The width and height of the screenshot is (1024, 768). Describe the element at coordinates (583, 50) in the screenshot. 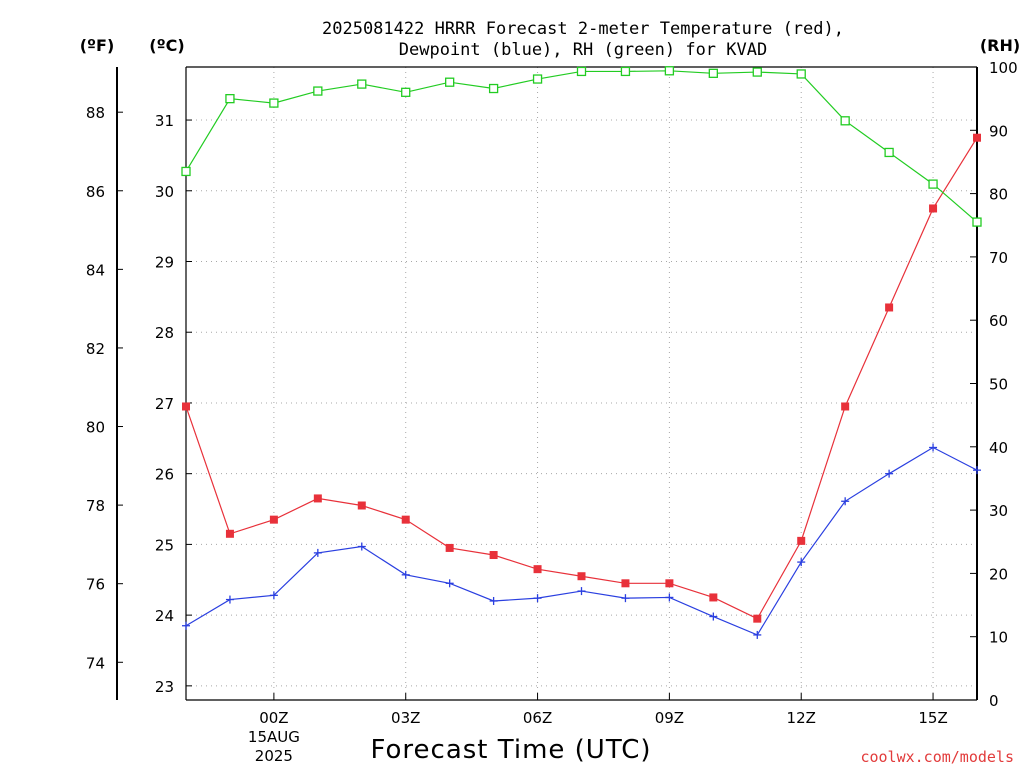

I see `chart-title-line-2: Dewpoint (blue), RH (green) for KVAD` at that location.